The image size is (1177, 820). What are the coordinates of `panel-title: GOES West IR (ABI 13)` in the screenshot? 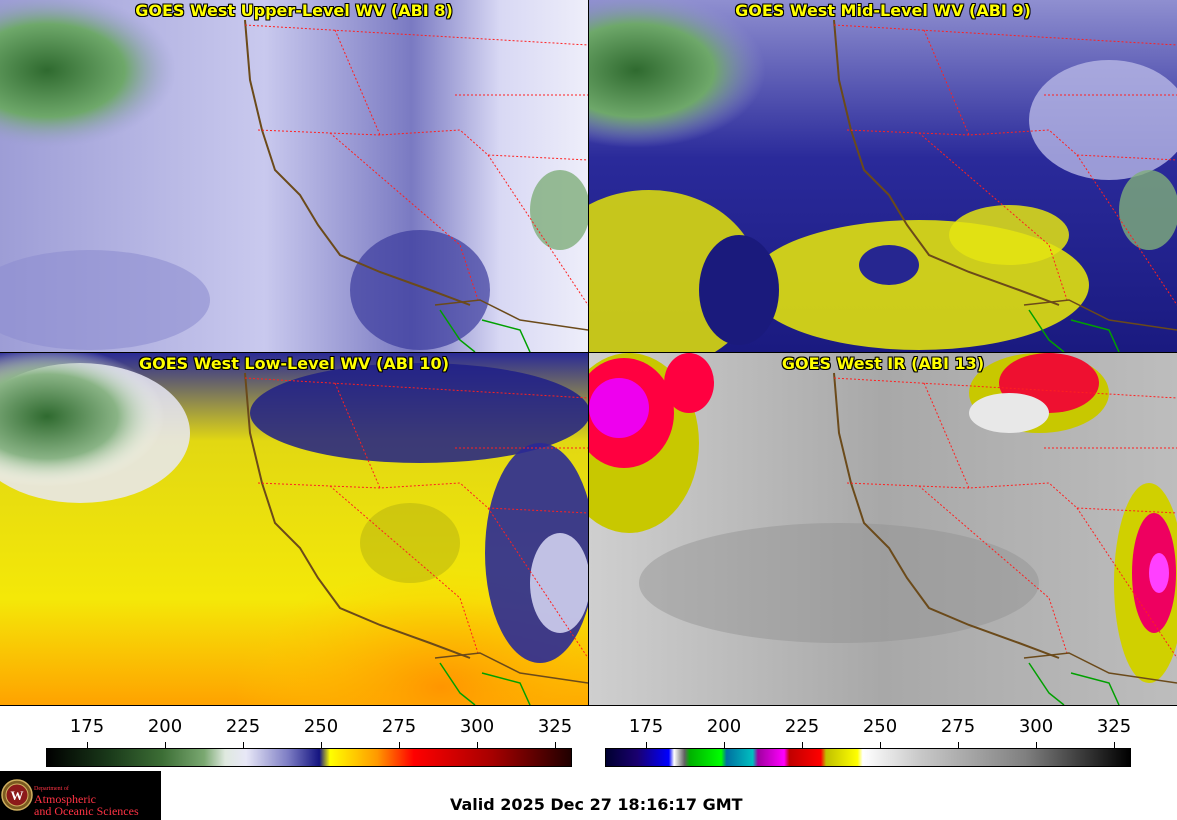 It's located at (883, 363).